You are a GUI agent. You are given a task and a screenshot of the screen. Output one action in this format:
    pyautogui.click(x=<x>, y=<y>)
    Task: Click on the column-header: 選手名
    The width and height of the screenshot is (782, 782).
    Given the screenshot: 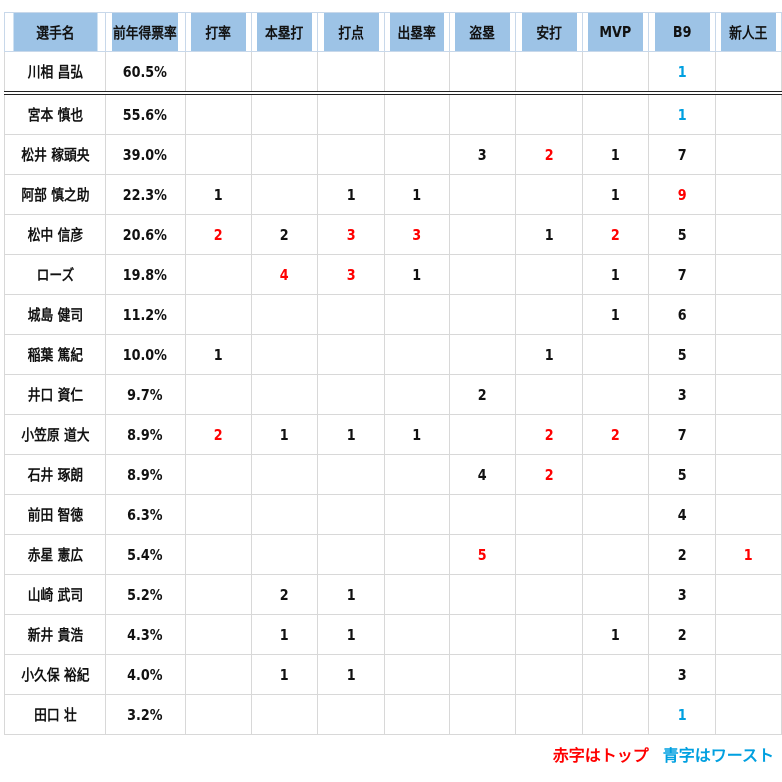 What is the action you would take?
    pyautogui.click(x=55, y=32)
    